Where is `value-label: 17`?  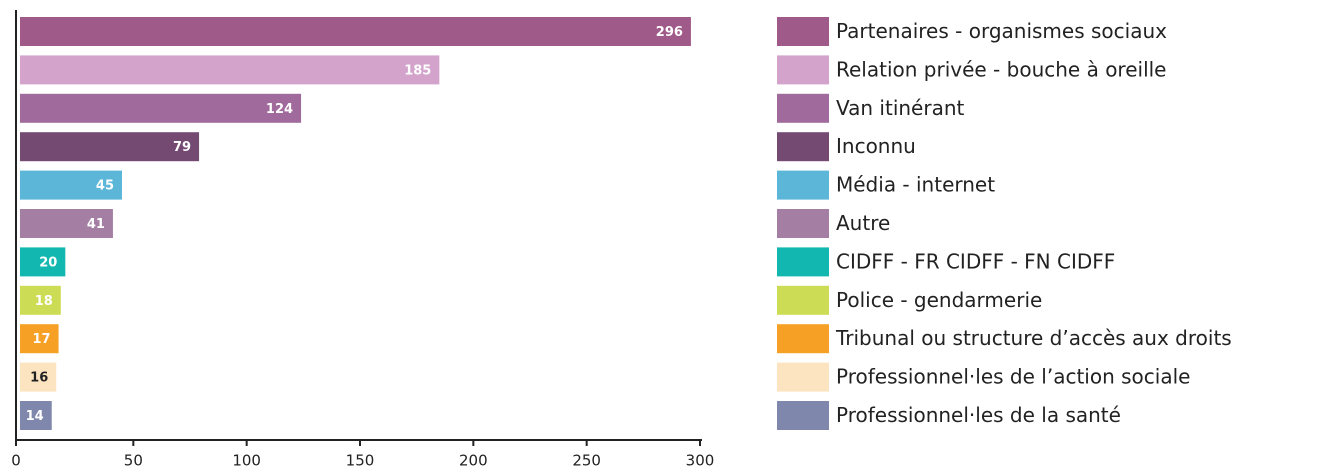 value-label: 17 is located at coordinates (41, 339).